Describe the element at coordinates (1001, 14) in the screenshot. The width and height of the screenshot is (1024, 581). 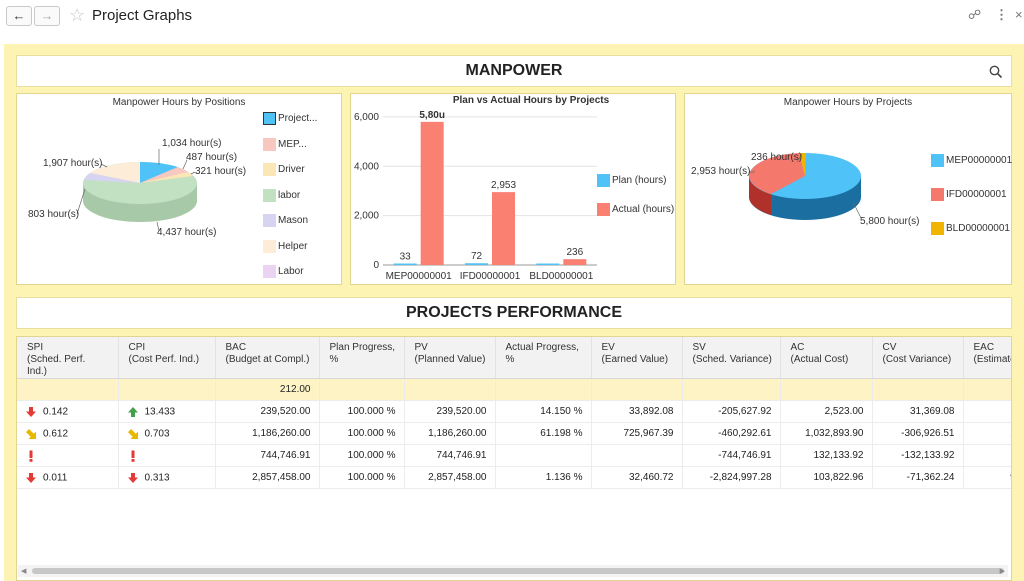
I see `more-icon: ⋮` at that location.